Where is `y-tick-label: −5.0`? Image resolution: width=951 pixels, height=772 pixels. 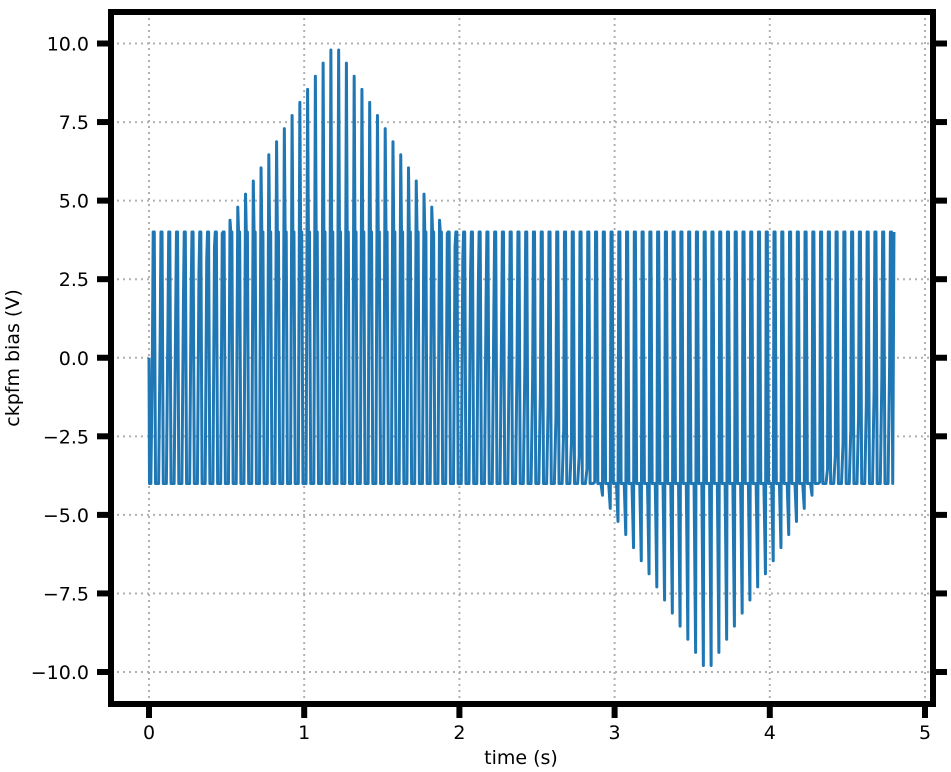
y-tick-label: −5.0 is located at coordinates (66, 516).